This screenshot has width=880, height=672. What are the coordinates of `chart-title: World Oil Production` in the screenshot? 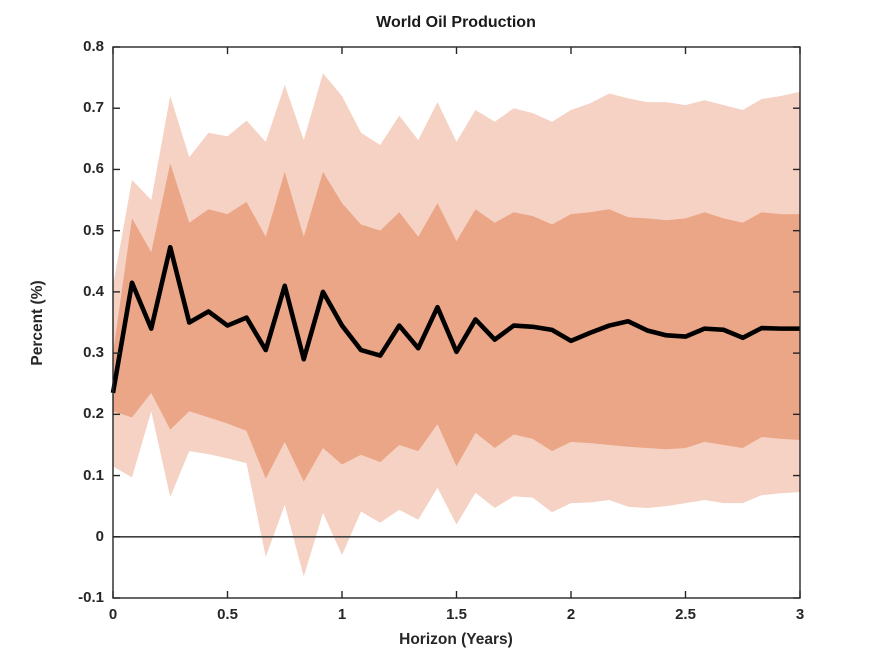 It's located at (456, 22).